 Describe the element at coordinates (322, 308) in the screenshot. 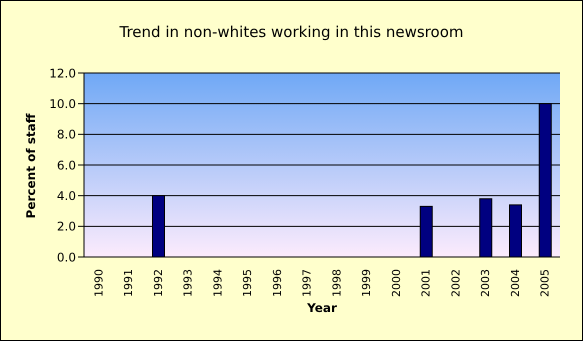

I see `x-axis-title: Year` at that location.